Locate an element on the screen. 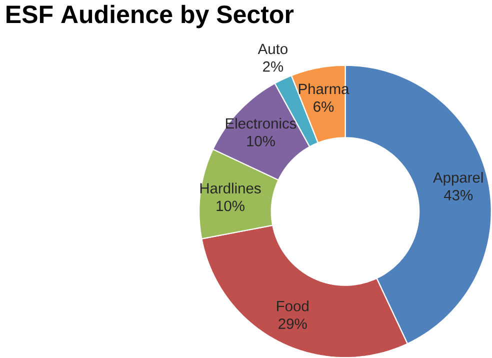 The width and height of the screenshot is (492, 358). slice-label: Apparel is located at coordinates (458, 179).